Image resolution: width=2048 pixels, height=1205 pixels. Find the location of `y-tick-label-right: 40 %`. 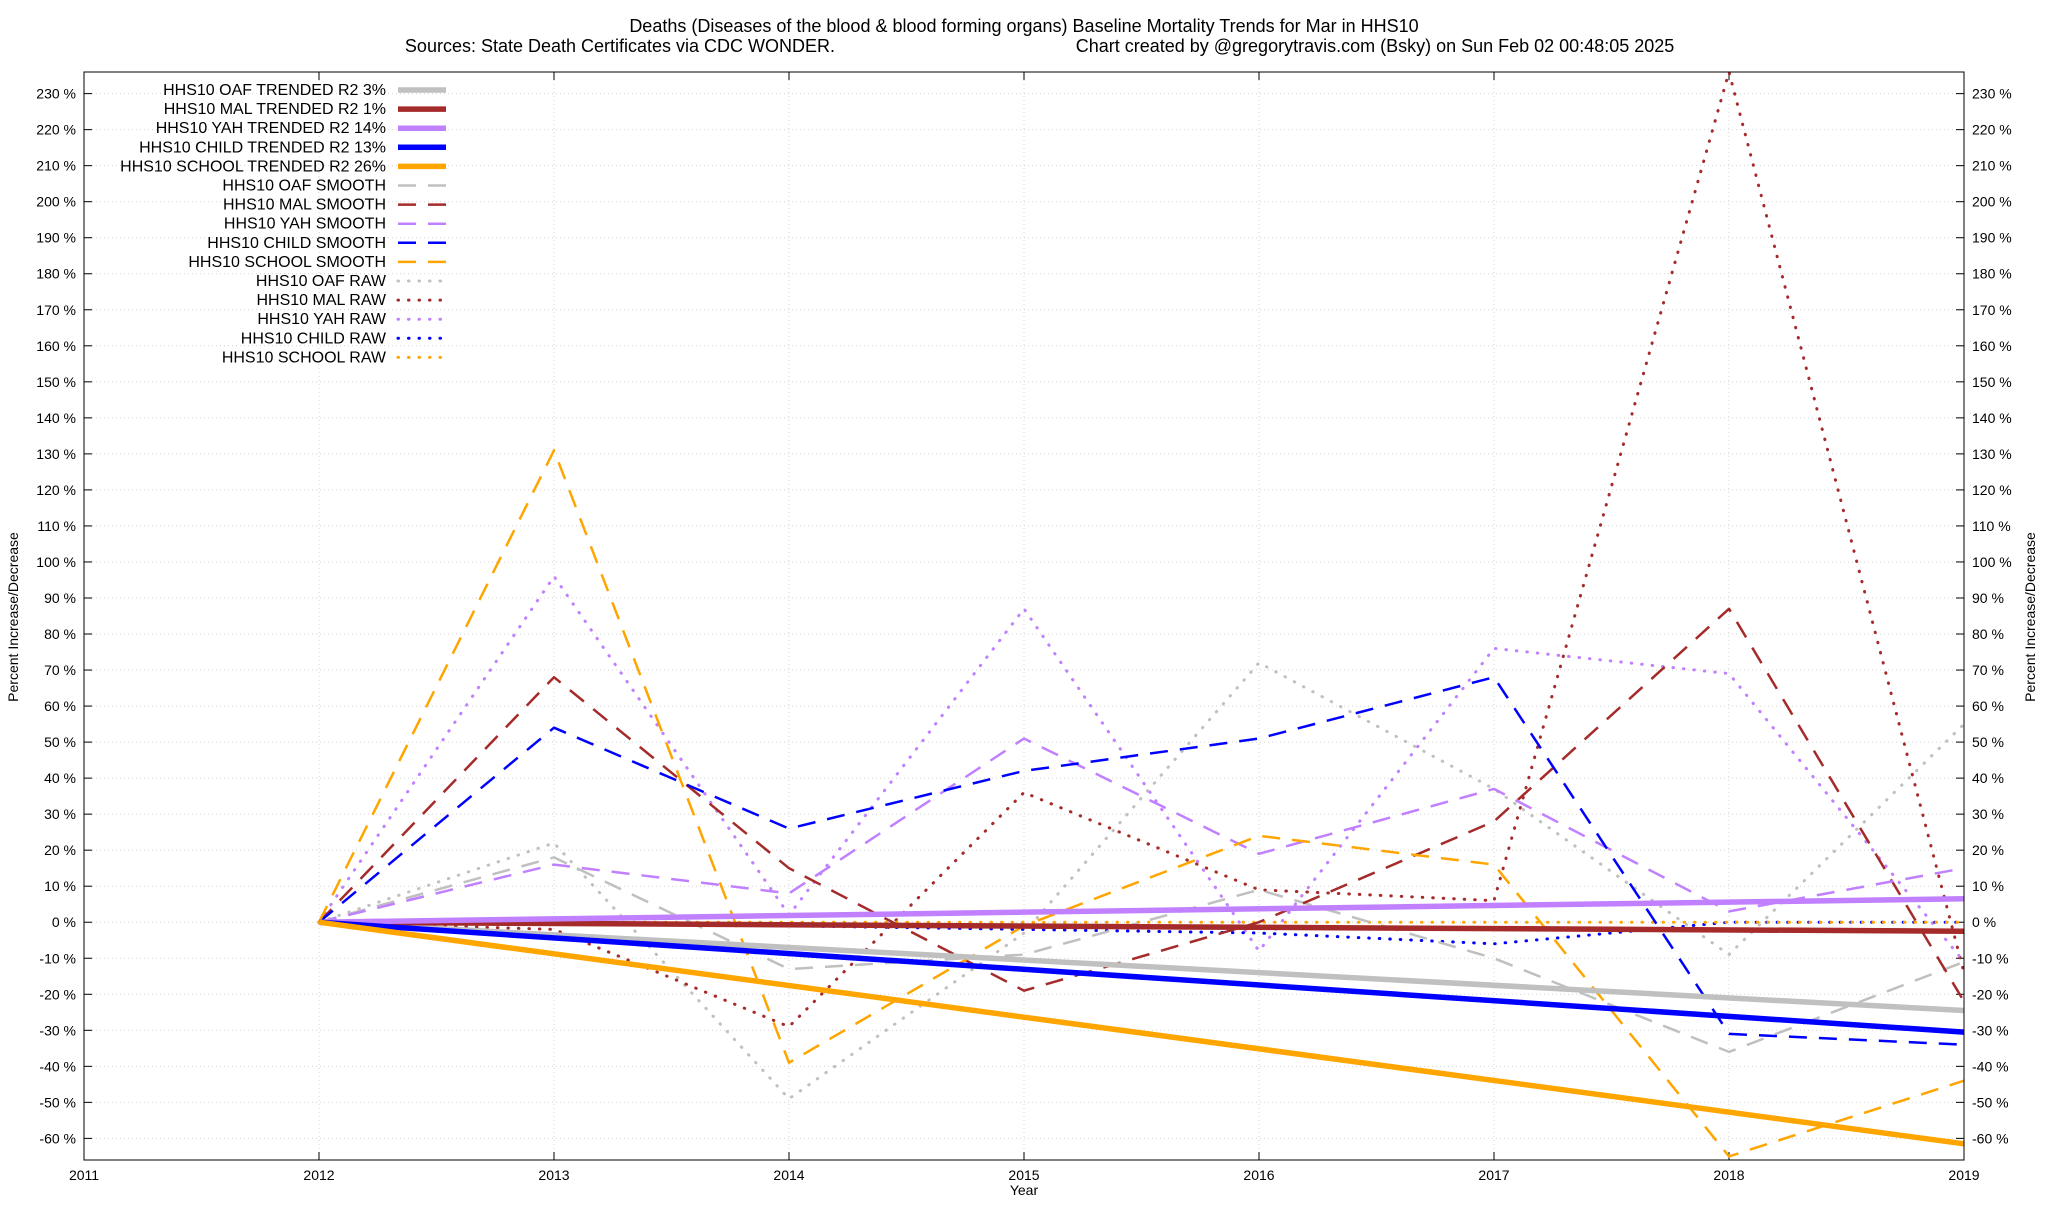

y-tick-label-right: 40 % is located at coordinates (1988, 778).